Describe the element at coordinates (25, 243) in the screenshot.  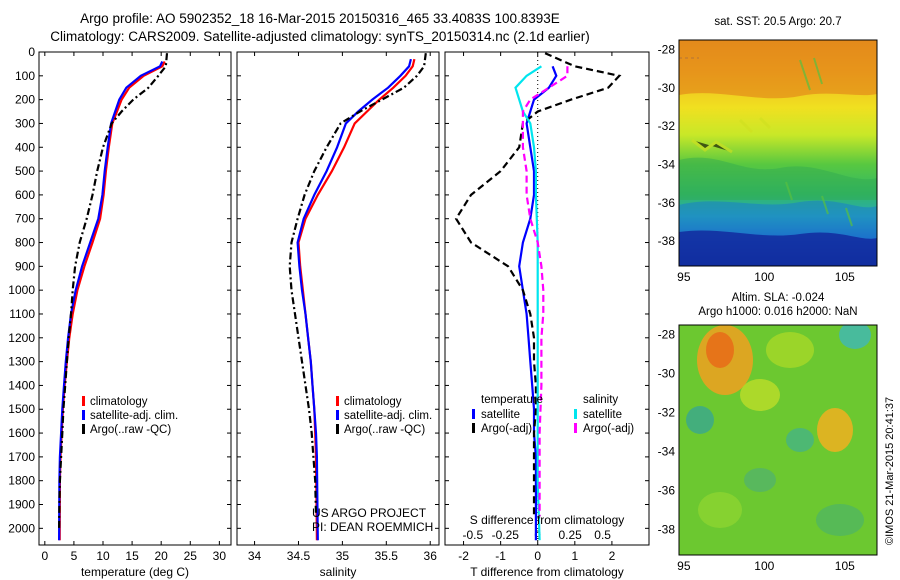
I see `depth-tick-label: 800` at that location.